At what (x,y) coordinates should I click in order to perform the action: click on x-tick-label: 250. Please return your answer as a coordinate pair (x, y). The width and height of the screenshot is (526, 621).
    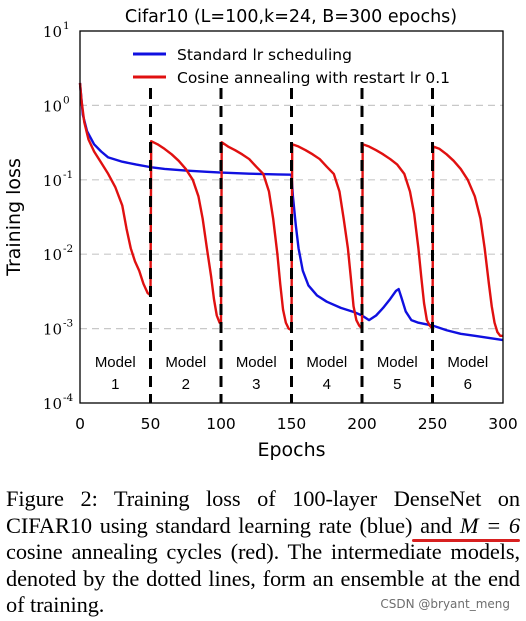
    Looking at the image, I should click on (433, 424).